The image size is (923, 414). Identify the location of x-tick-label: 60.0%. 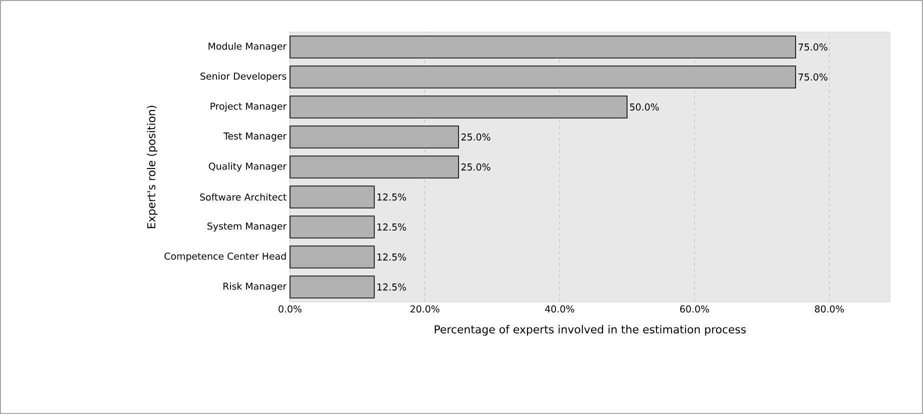
(695, 309).